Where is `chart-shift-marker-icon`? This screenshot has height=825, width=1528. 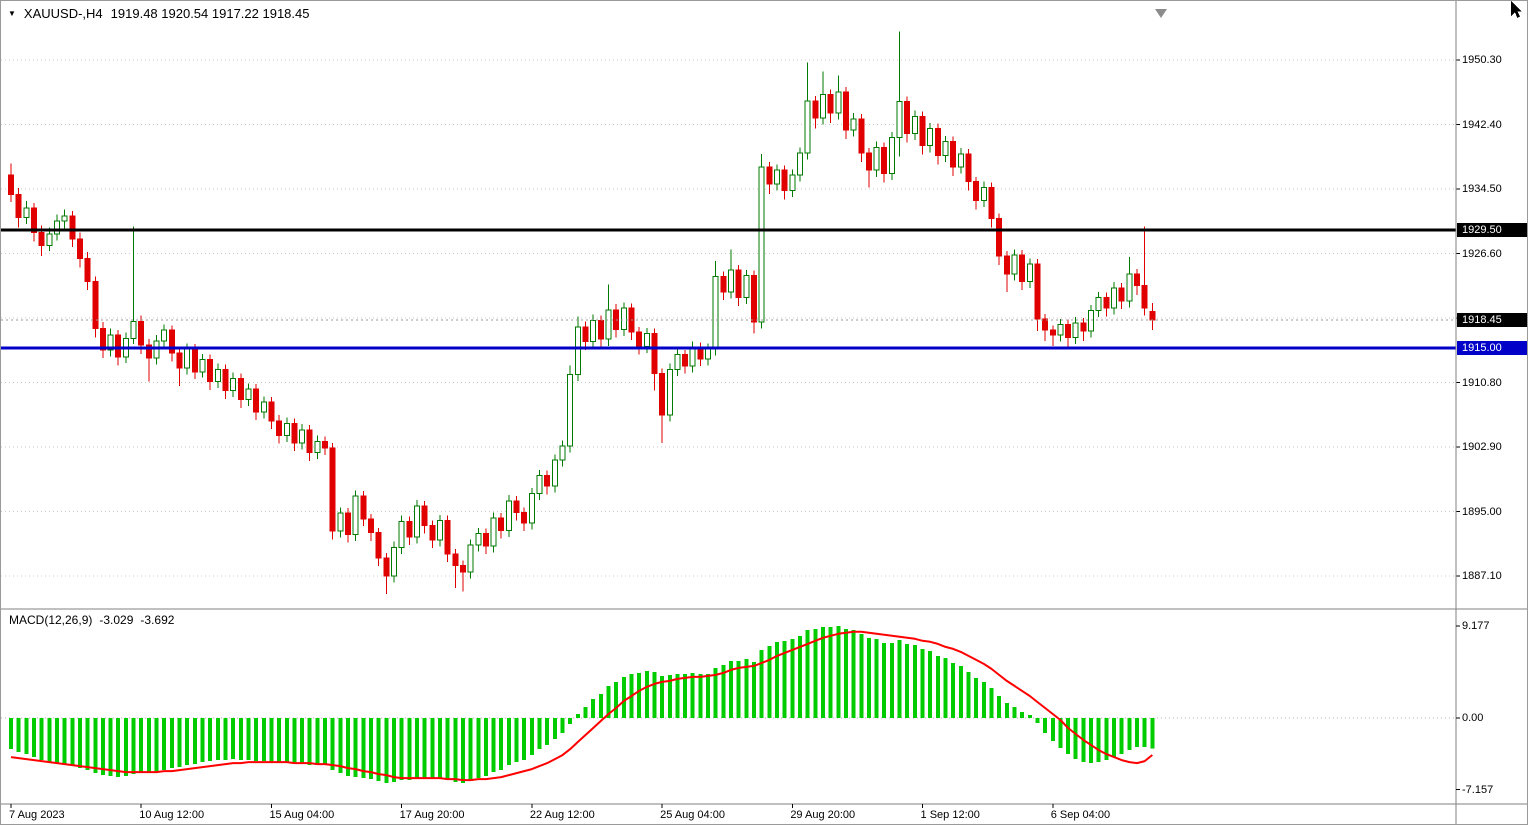
chart-shift-marker-icon is located at coordinates (1161, 13).